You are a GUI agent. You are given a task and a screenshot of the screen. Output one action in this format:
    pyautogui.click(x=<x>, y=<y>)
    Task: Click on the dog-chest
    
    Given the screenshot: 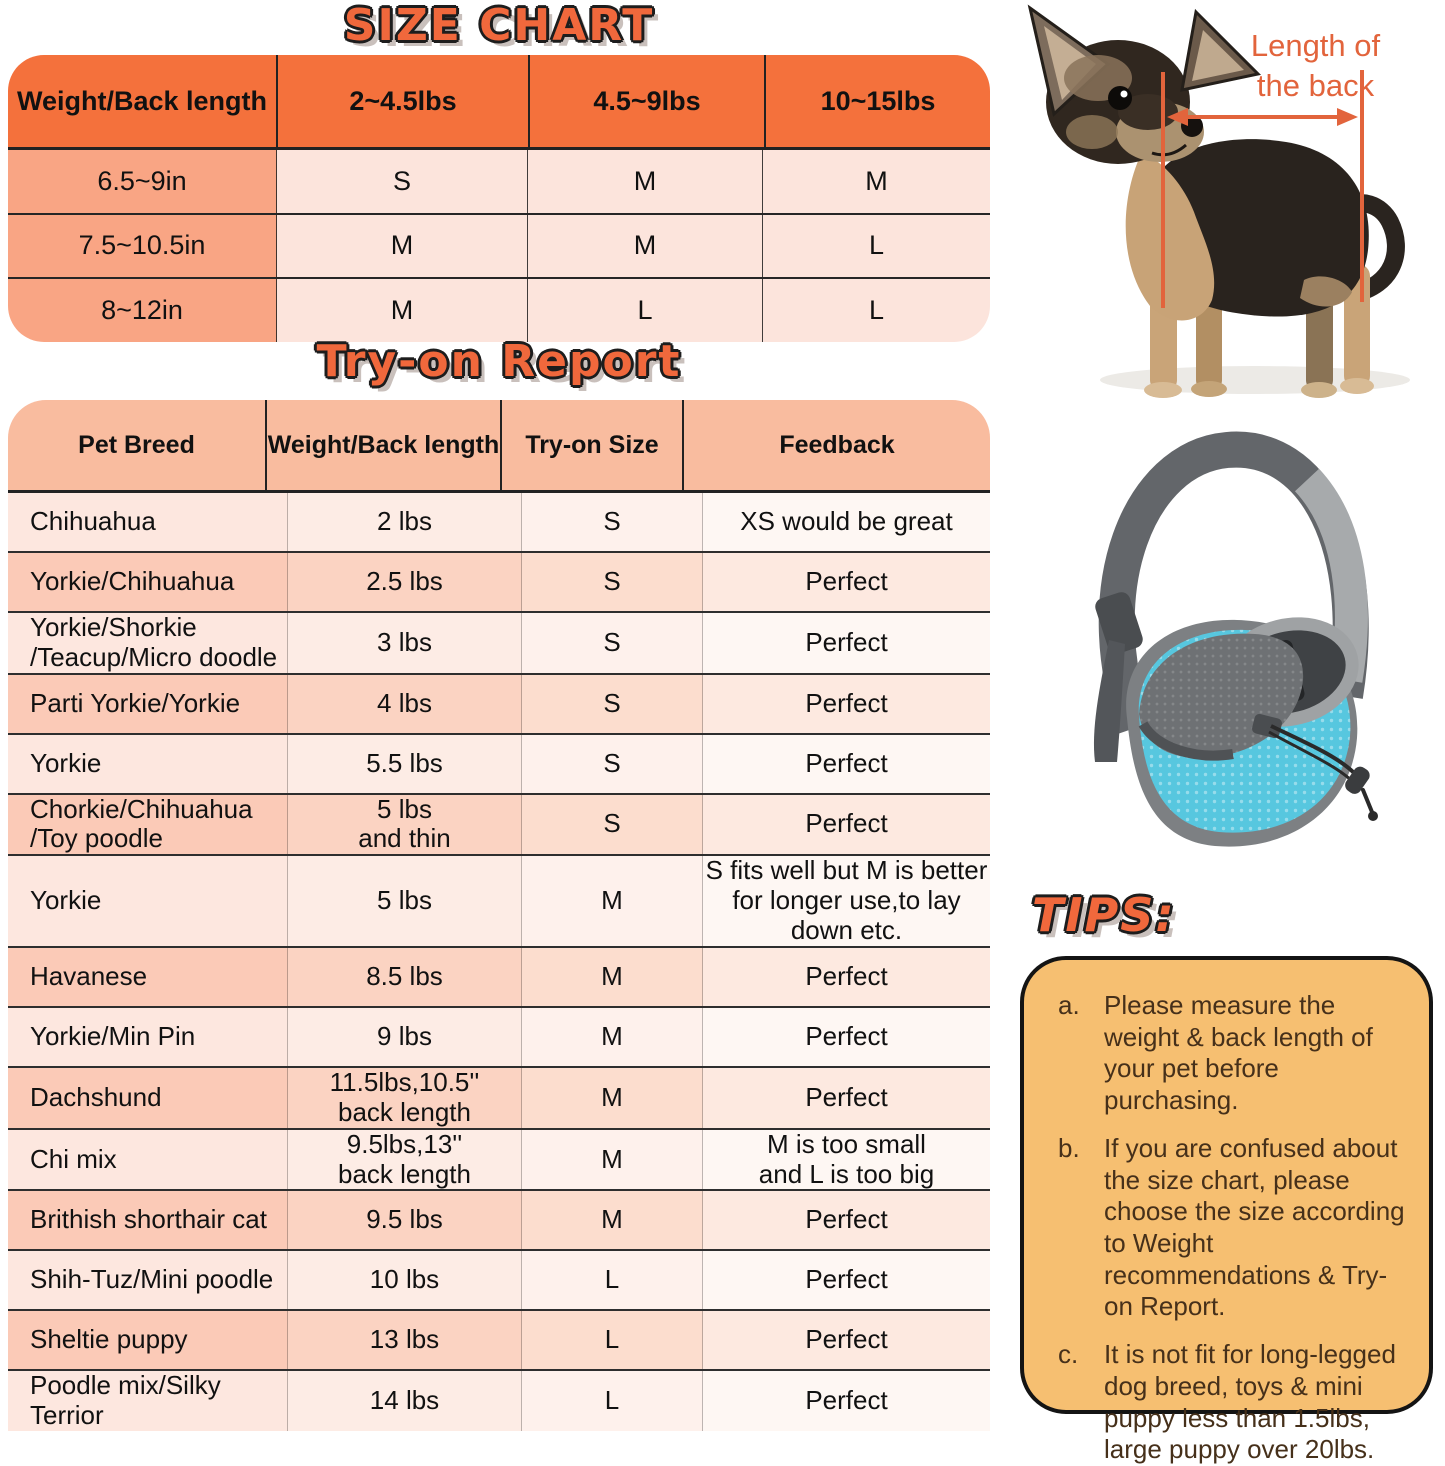 What is the action you would take?
    pyautogui.click(x=1170, y=236)
    